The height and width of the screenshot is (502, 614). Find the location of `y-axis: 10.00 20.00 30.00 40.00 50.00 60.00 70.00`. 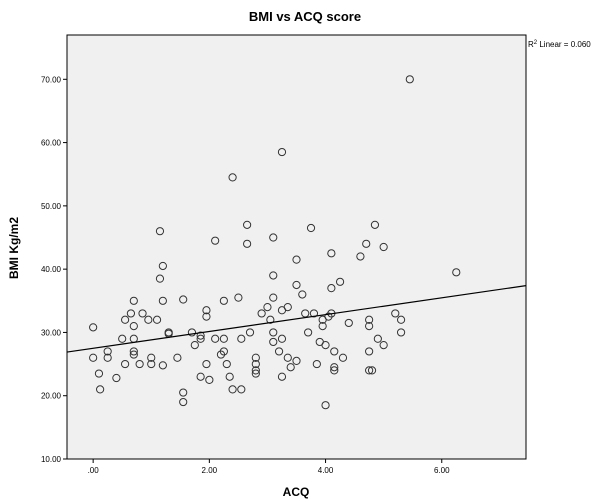

y-axis: 10.00 20.00 30.00 40.00 50.00 60.00 70.00 is located at coordinates (54, 269).